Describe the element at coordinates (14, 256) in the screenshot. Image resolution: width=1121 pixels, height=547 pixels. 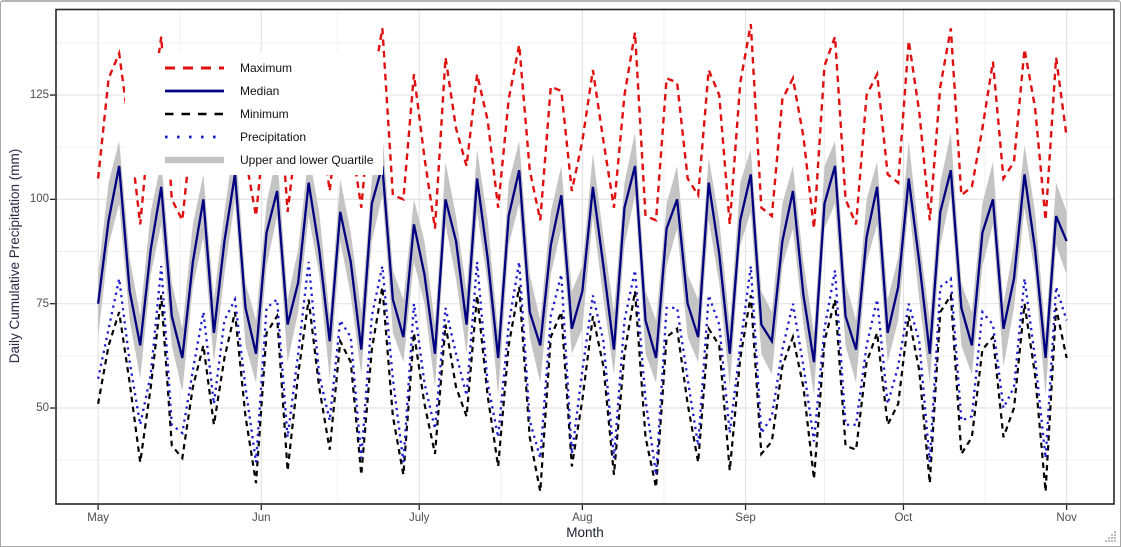
I see `y-axis-title: Daily Cumulative Precipitation (mm)` at that location.